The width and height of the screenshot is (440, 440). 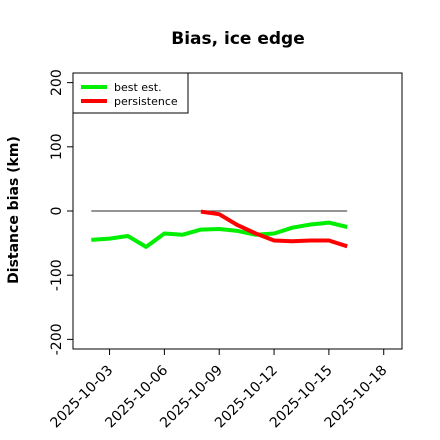 What do you see at coordinates (138, 87) in the screenshot?
I see `legend-label: best est.` at bounding box center [138, 87].